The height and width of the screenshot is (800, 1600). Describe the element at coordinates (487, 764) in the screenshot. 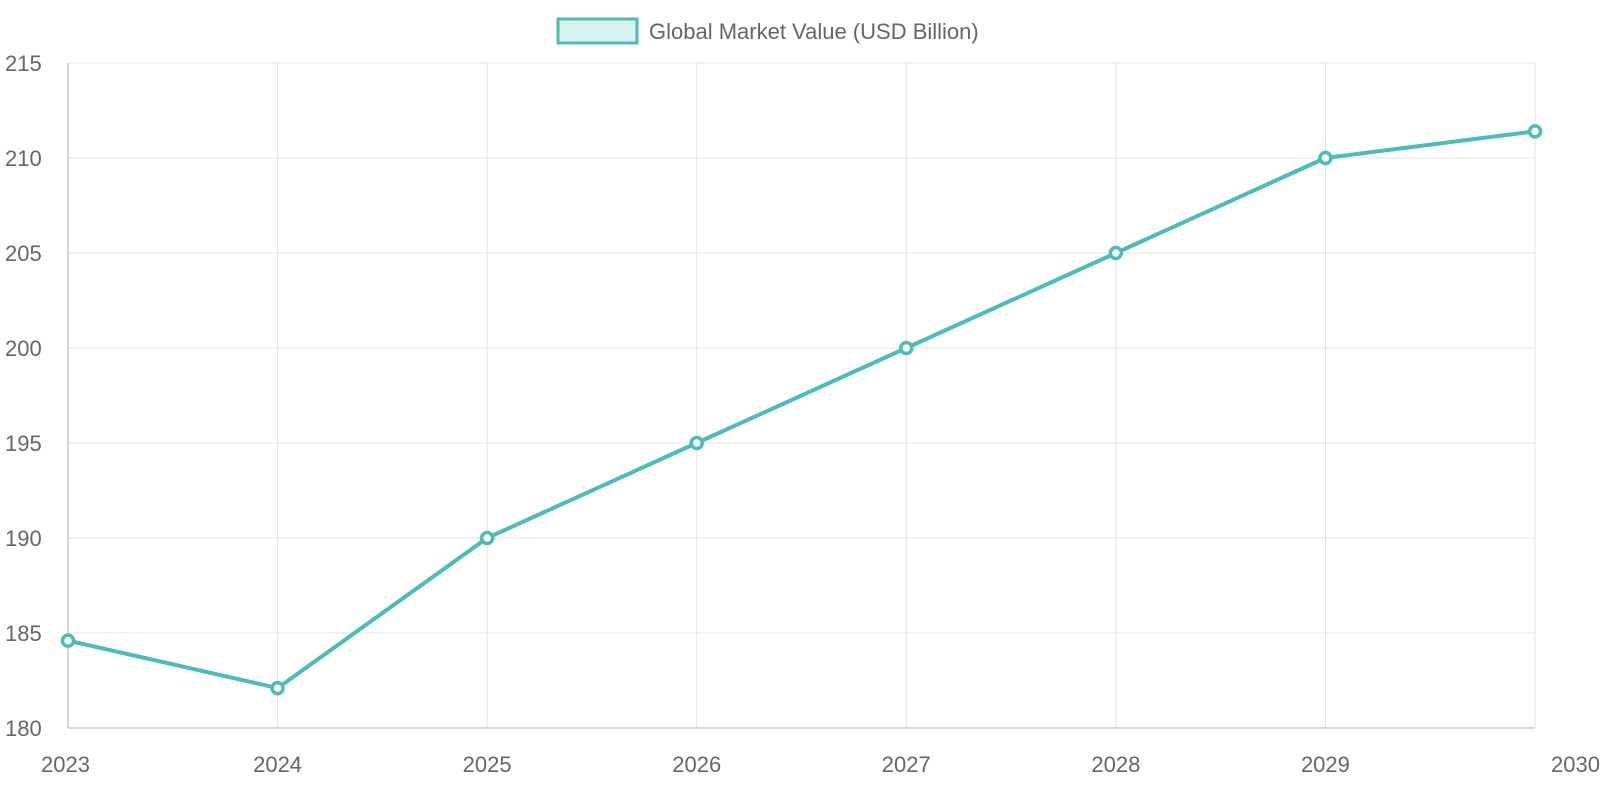

I see `x-tick-label: 2025` at that location.